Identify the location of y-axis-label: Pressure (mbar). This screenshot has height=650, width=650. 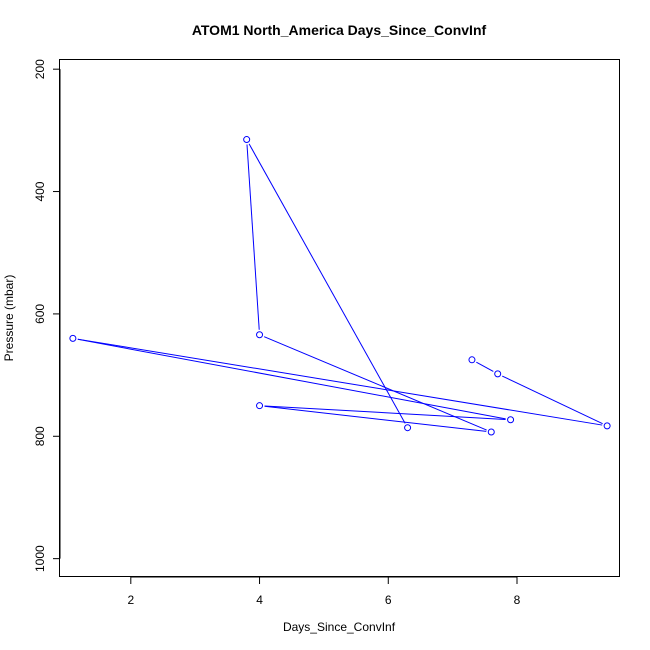
(9, 318).